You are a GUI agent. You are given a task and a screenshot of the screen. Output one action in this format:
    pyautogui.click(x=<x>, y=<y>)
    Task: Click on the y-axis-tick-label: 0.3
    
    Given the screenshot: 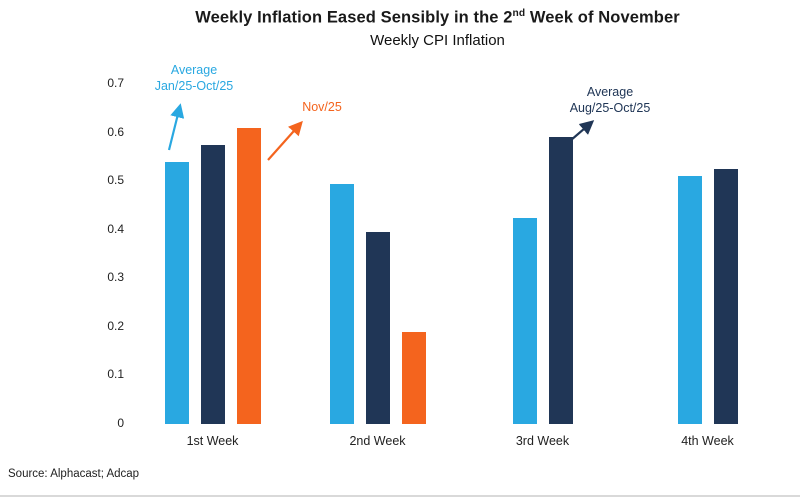 What is the action you would take?
    pyautogui.click(x=115, y=277)
    